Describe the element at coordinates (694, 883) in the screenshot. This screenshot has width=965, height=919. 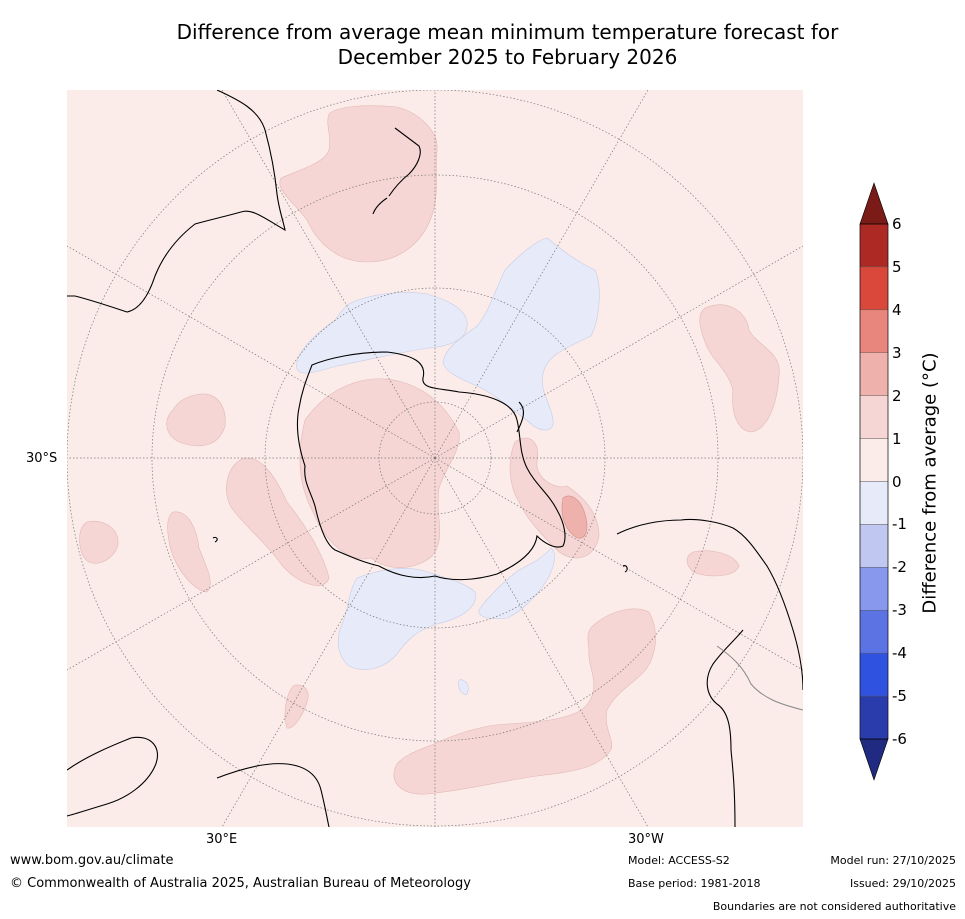
I see `footer-base-period: Base period: 1981-2018` at that location.